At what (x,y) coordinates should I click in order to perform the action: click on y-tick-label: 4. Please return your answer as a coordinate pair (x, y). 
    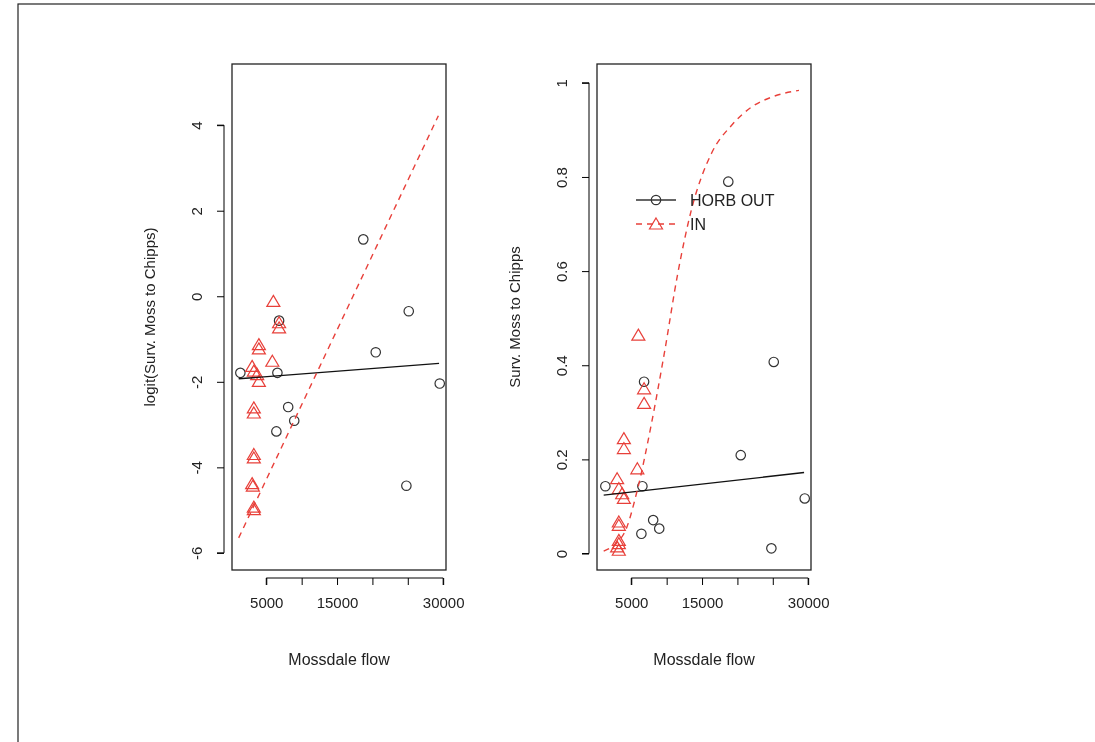
    Looking at the image, I should click on (196, 125).